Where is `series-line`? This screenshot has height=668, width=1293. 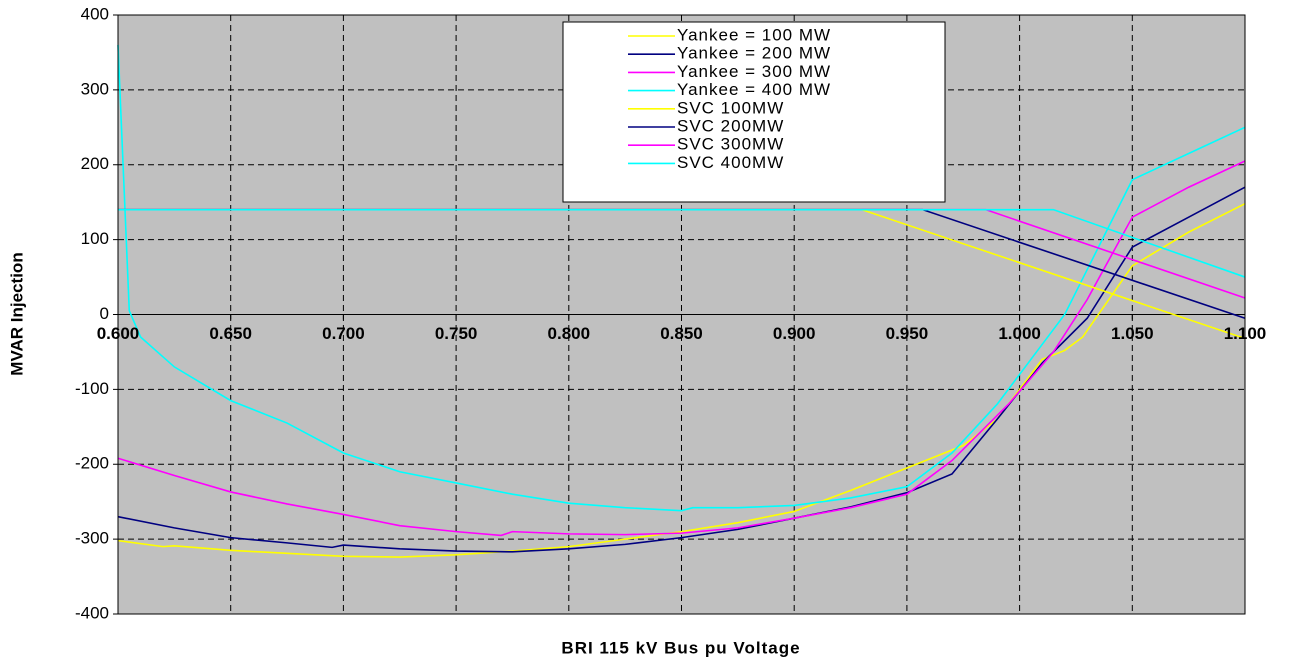
series-line is located at coordinates (682, 243).